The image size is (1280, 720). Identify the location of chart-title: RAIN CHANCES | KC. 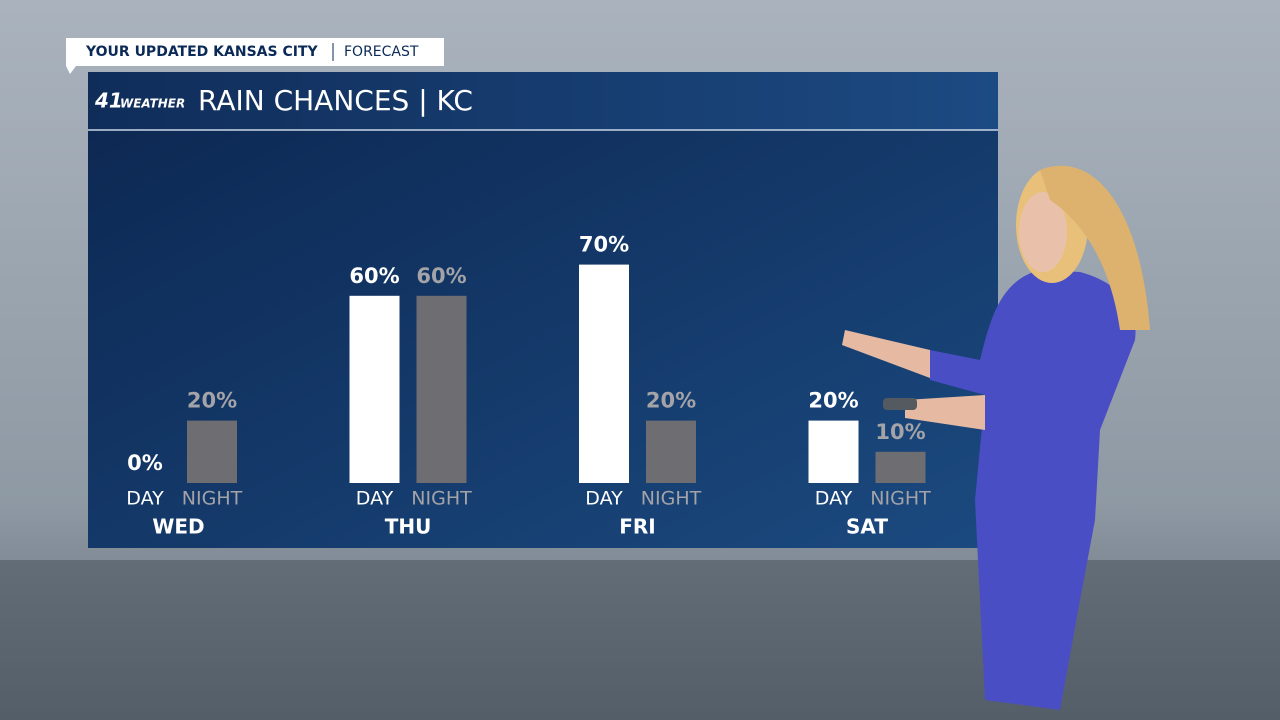
(335, 100).